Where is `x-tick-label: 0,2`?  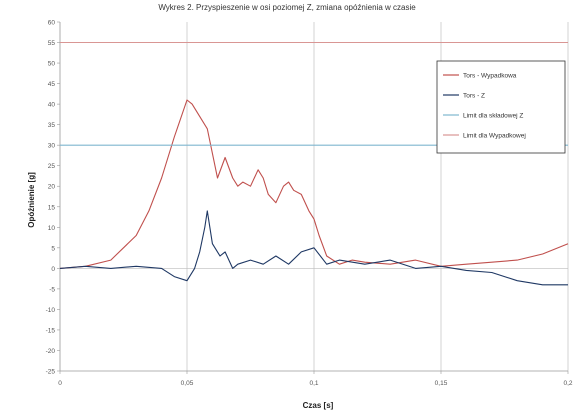 x-tick-label: 0,2 is located at coordinates (567, 383).